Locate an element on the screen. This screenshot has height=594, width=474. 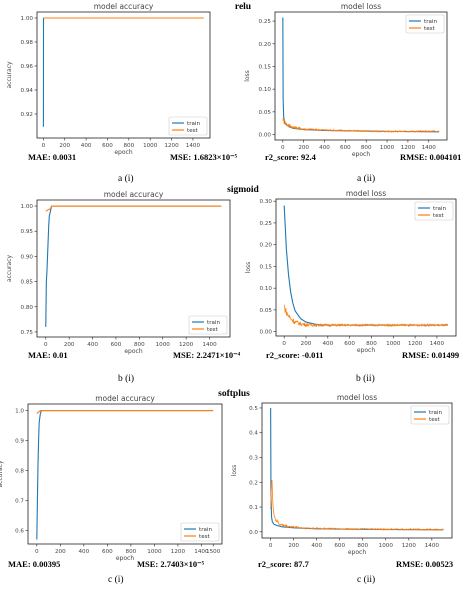
activation-label: softplus is located at coordinates (234, 394).